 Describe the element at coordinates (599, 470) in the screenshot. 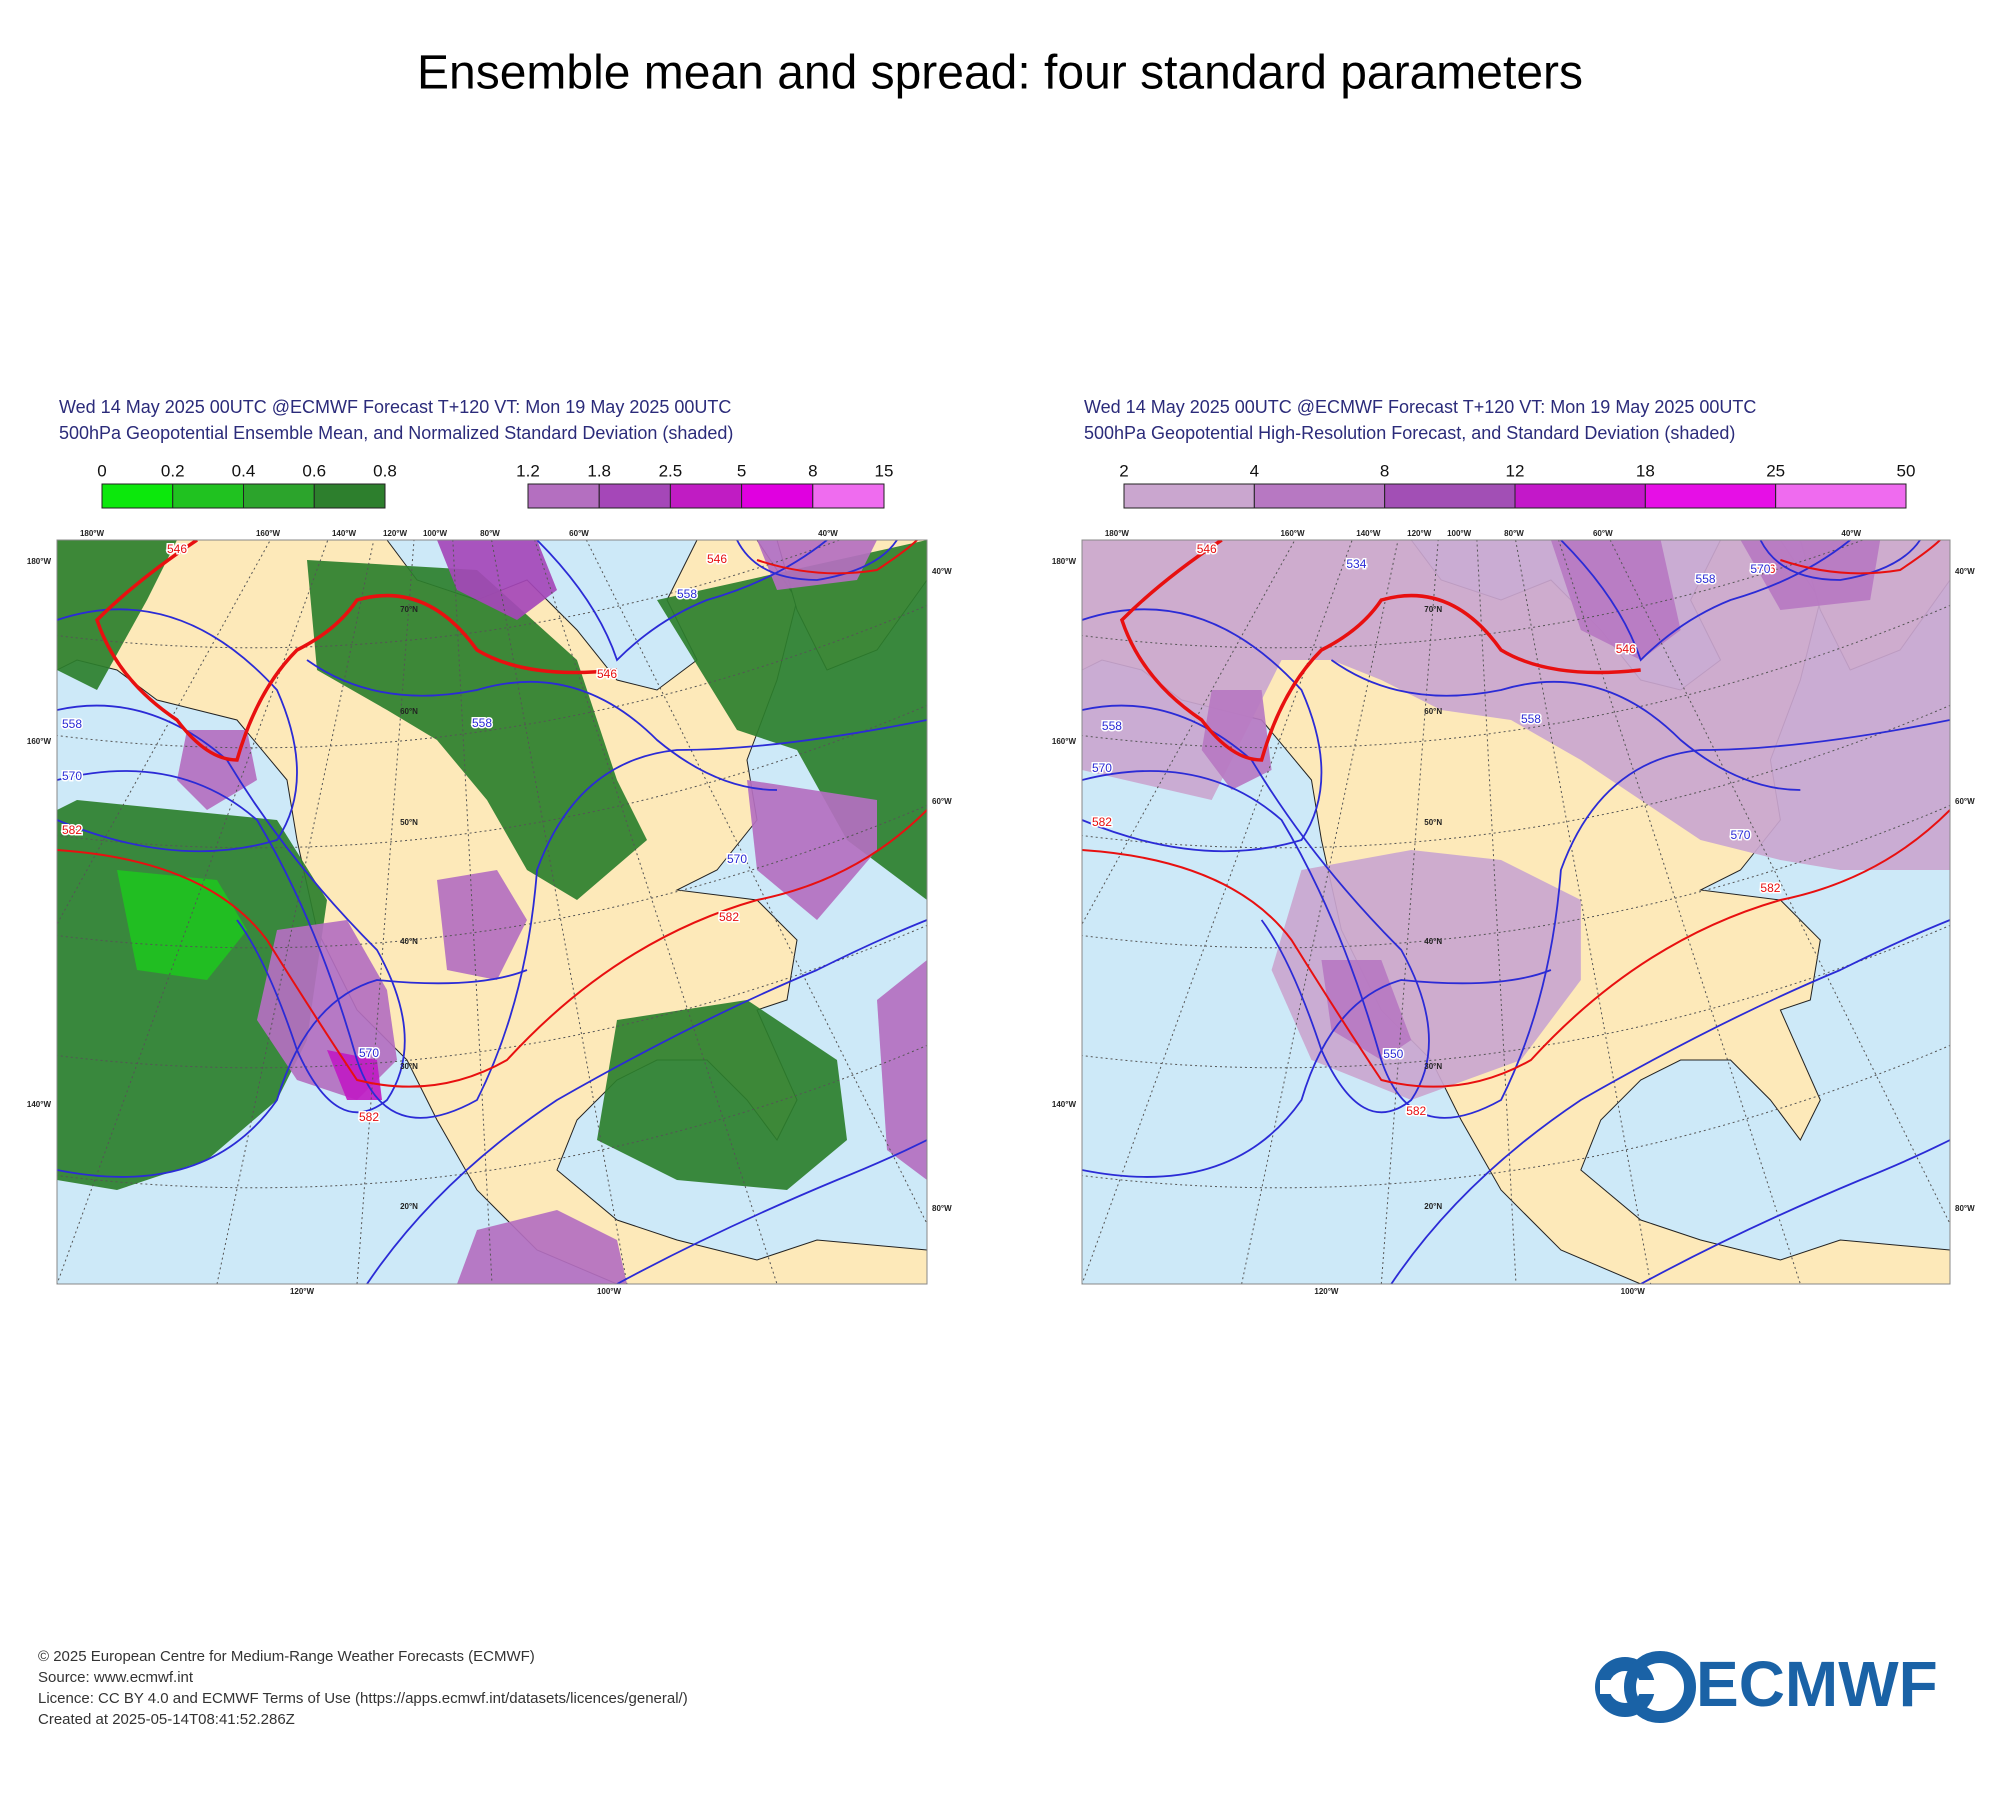

I see `colorbar-label: 1.8` at that location.